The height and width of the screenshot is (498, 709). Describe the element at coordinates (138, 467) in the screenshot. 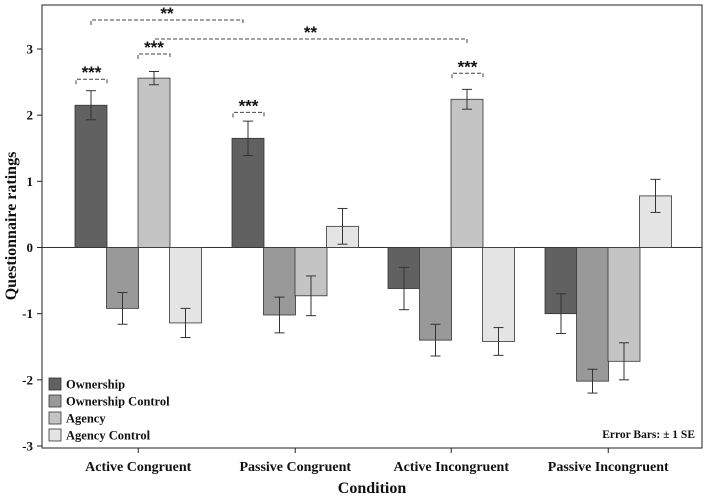

I see `x-tick-label: Active Congruent` at that location.